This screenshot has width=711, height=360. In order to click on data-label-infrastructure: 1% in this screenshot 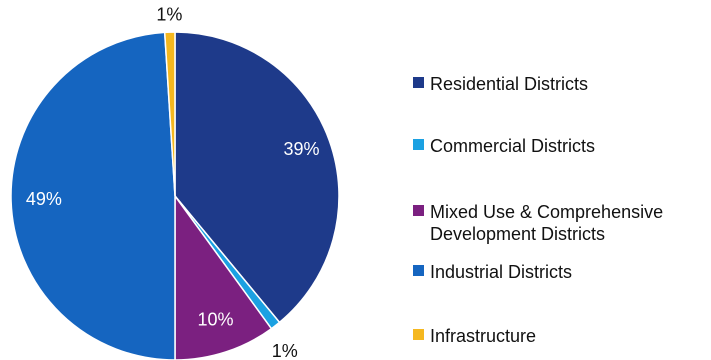, I will do `click(169, 14)`.